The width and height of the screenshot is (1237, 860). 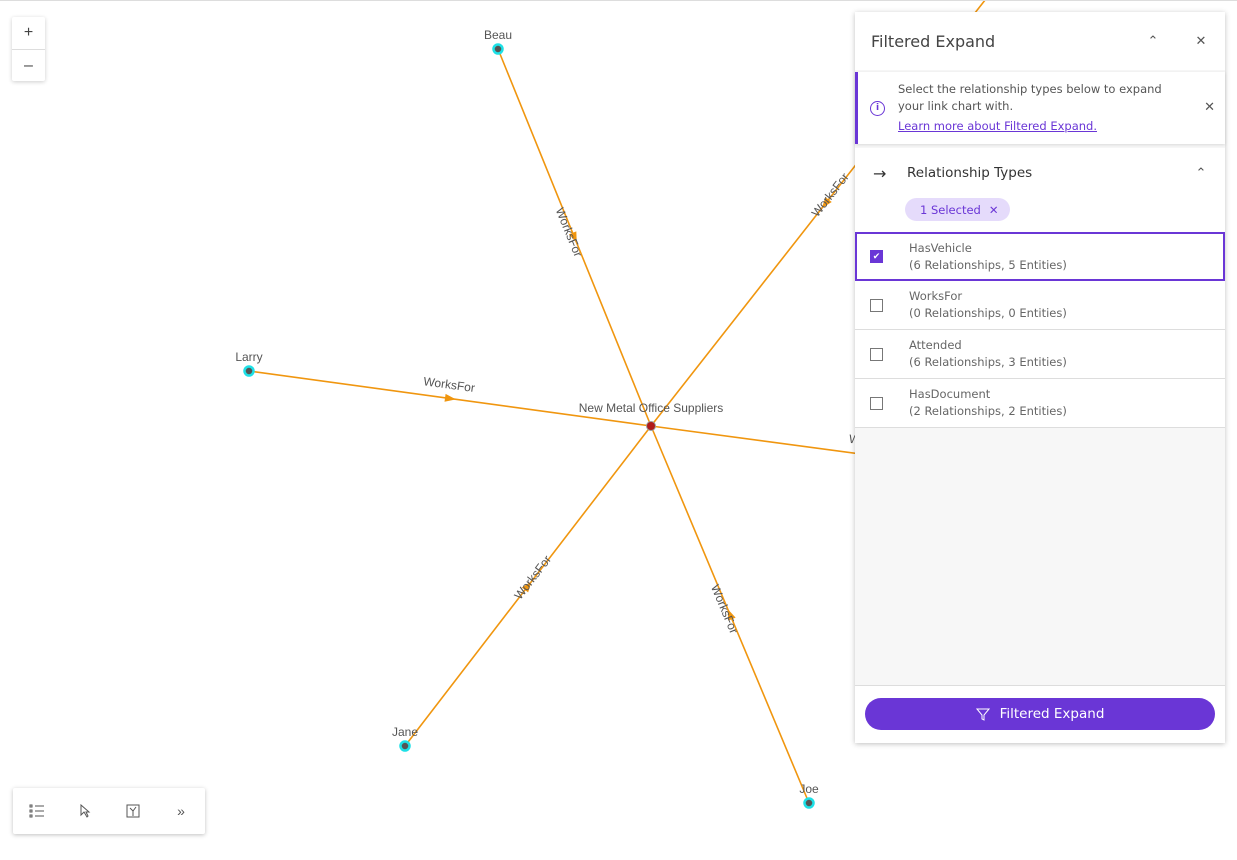 What do you see at coordinates (28, 65) in the screenshot?
I see `zoom-out-button: –` at bounding box center [28, 65].